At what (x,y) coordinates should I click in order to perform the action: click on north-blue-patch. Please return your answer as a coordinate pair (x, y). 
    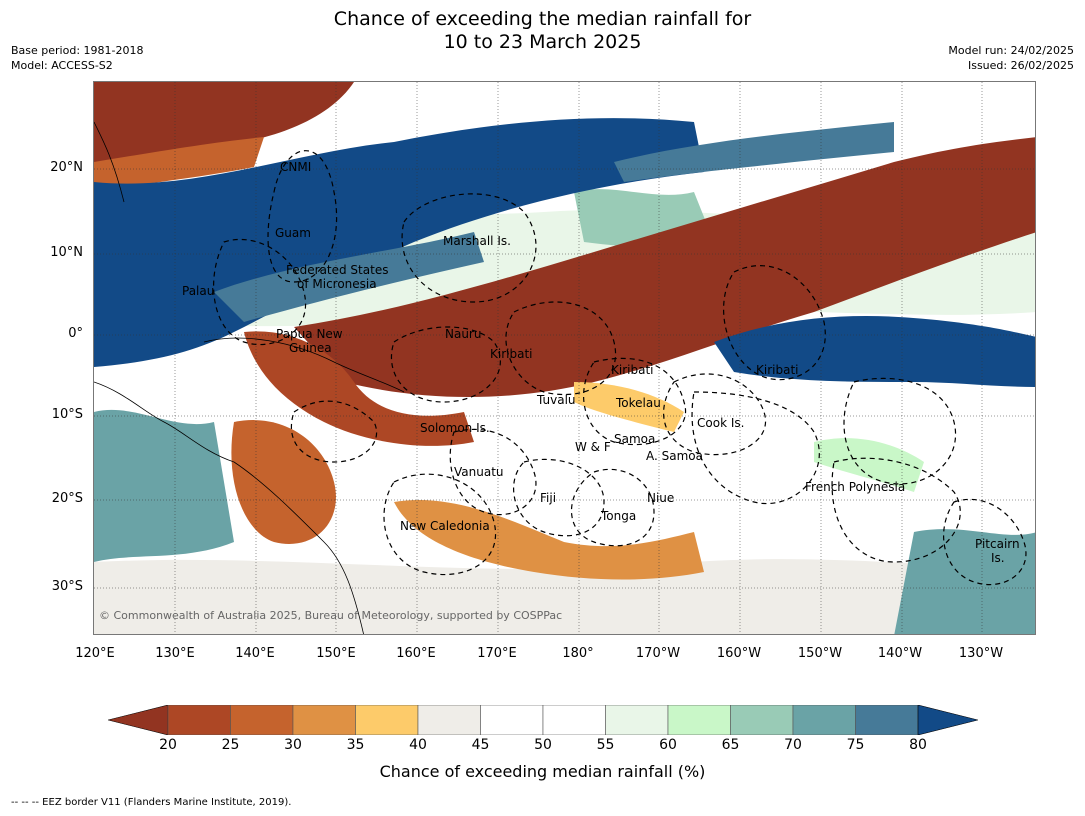
    Looking at the image, I should click on (754, 152).